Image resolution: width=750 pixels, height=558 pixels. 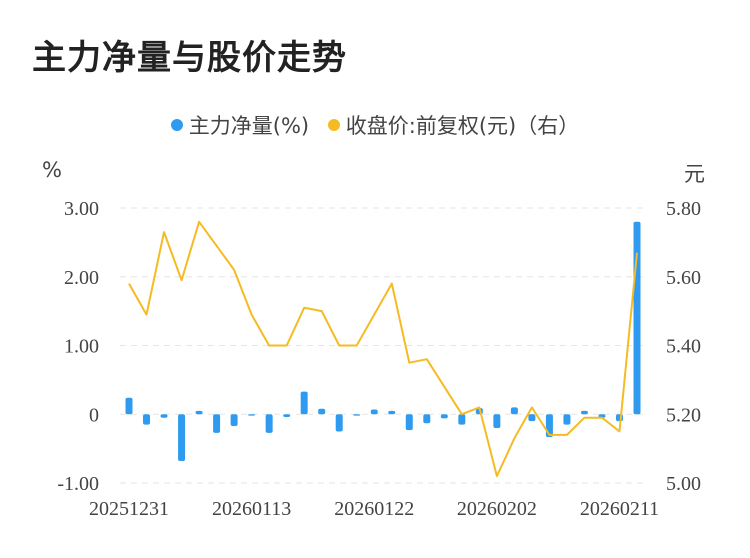 What do you see at coordinates (683, 278) in the screenshot?
I see `right-axis-tick-label: 5.60` at bounding box center [683, 278].